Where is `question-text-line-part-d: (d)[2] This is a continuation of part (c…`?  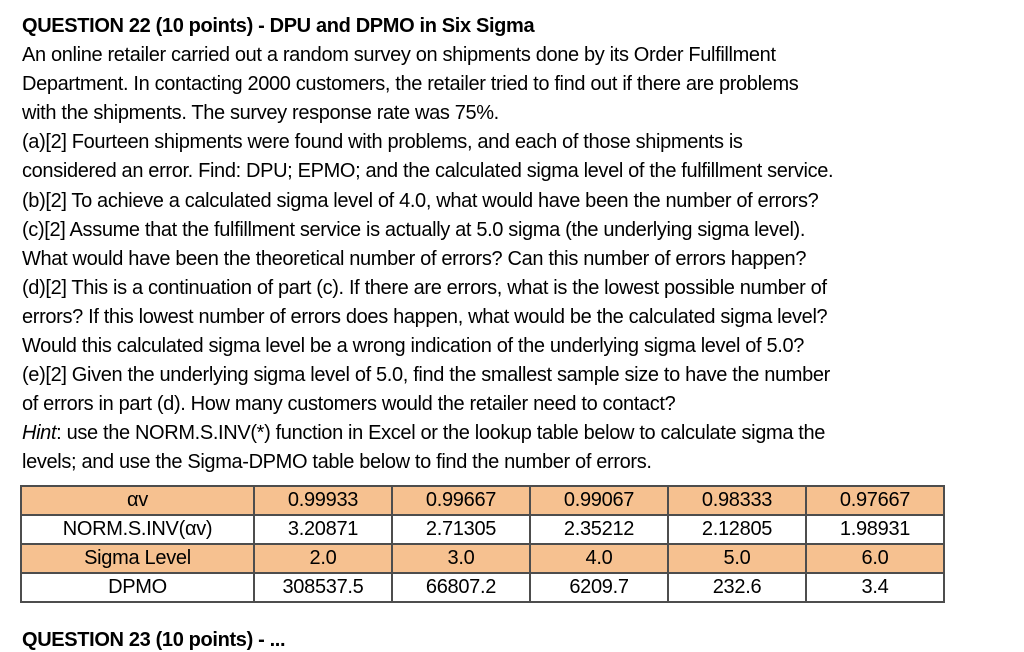
question-text-line-part-d: (d)[2] This is a continuation of part (c… is located at coordinates (424, 287).